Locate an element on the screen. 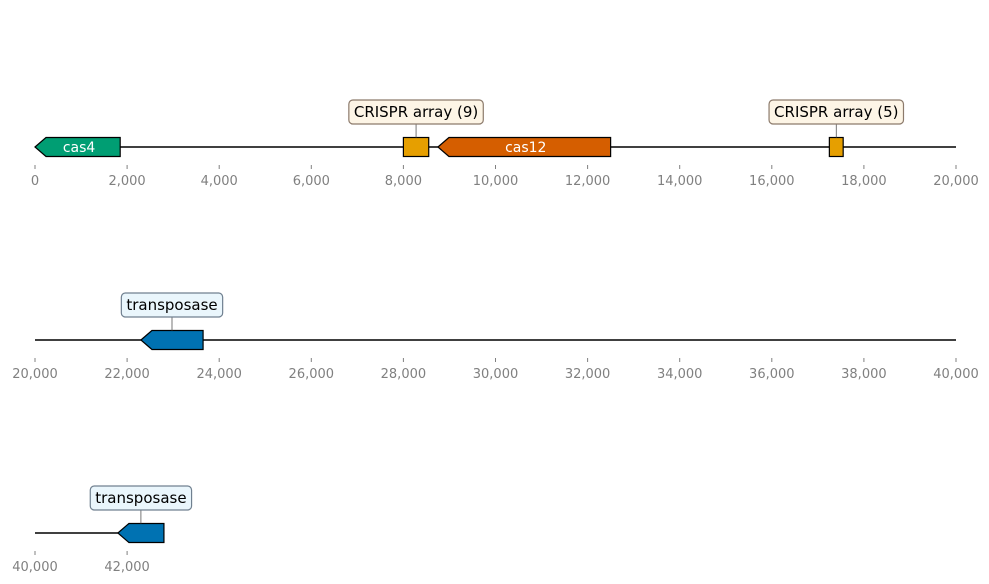  tick-label: 28,000 is located at coordinates (404, 374).